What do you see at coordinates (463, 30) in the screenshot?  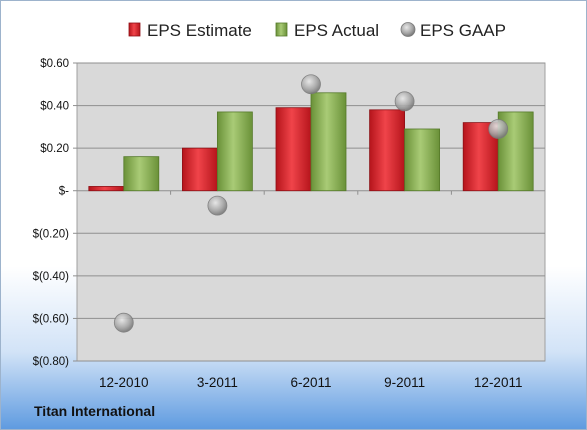 I see `legend-label: EPS GAAP` at bounding box center [463, 30].